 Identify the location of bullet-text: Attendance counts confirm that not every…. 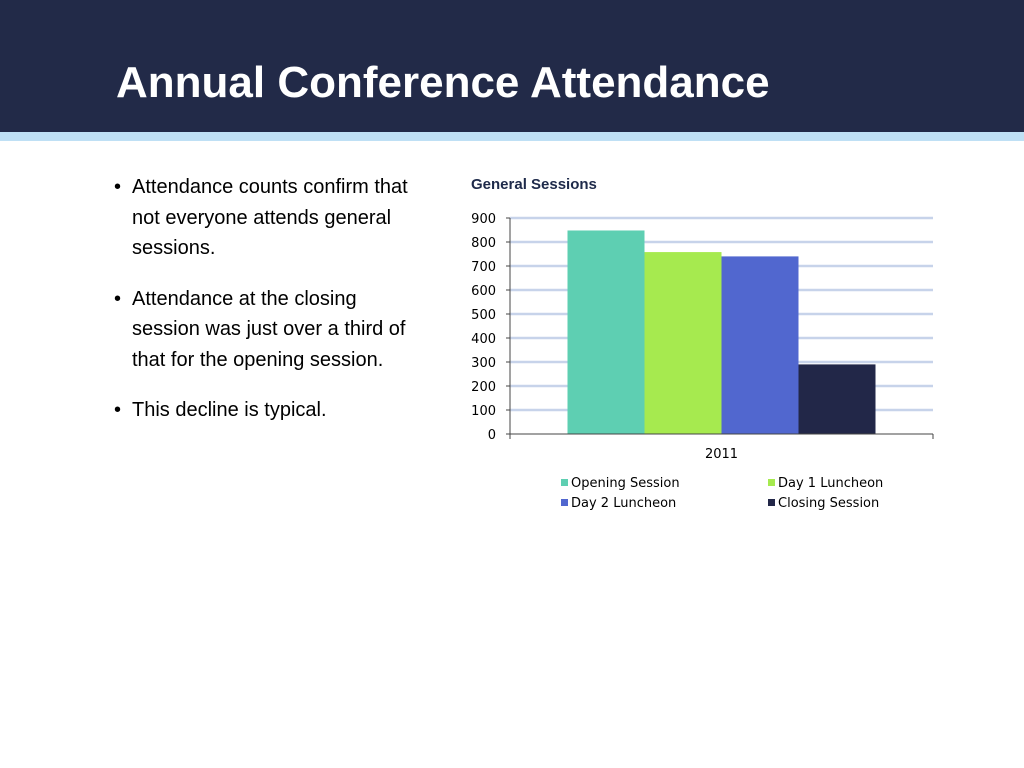
(270, 217).